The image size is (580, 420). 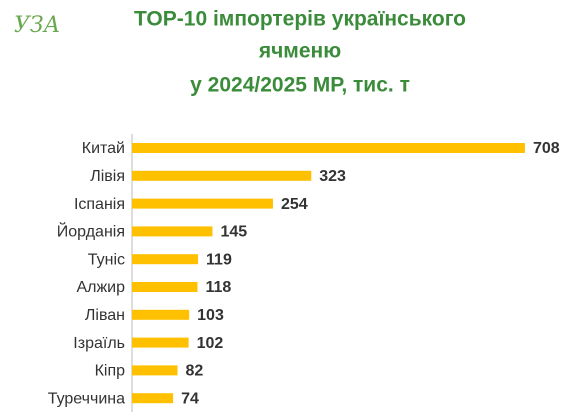 What do you see at coordinates (299, 51) in the screenshot?
I see `chart-title: ячменю` at bounding box center [299, 51].